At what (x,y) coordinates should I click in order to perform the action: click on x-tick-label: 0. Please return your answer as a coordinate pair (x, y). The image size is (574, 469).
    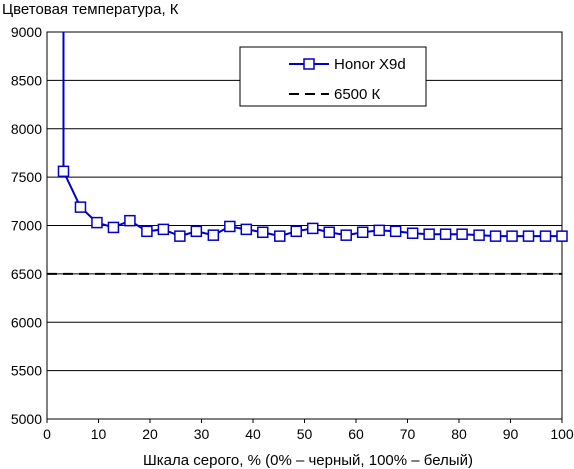
    Looking at the image, I should click on (47, 434).